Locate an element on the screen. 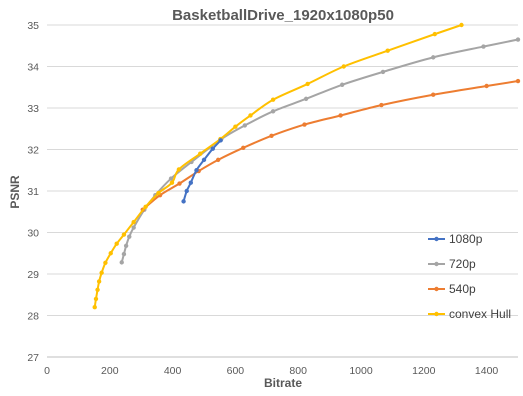 The width and height of the screenshot is (523, 396). y-tick-label: 31 is located at coordinates (33, 192).